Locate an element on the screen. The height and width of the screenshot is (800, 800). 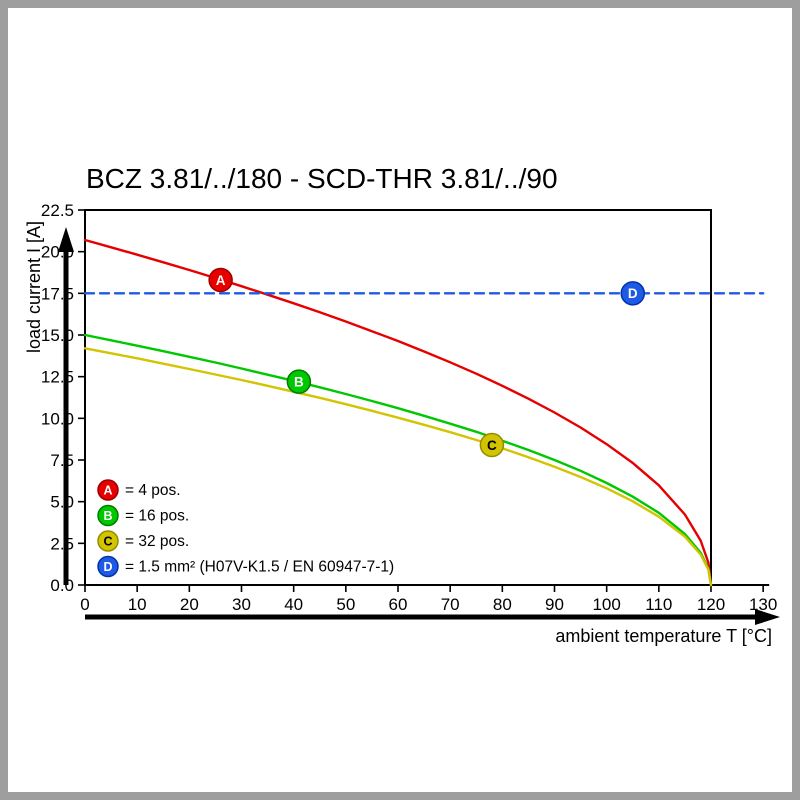
x-tick-label: 70 is located at coordinates (450, 604).